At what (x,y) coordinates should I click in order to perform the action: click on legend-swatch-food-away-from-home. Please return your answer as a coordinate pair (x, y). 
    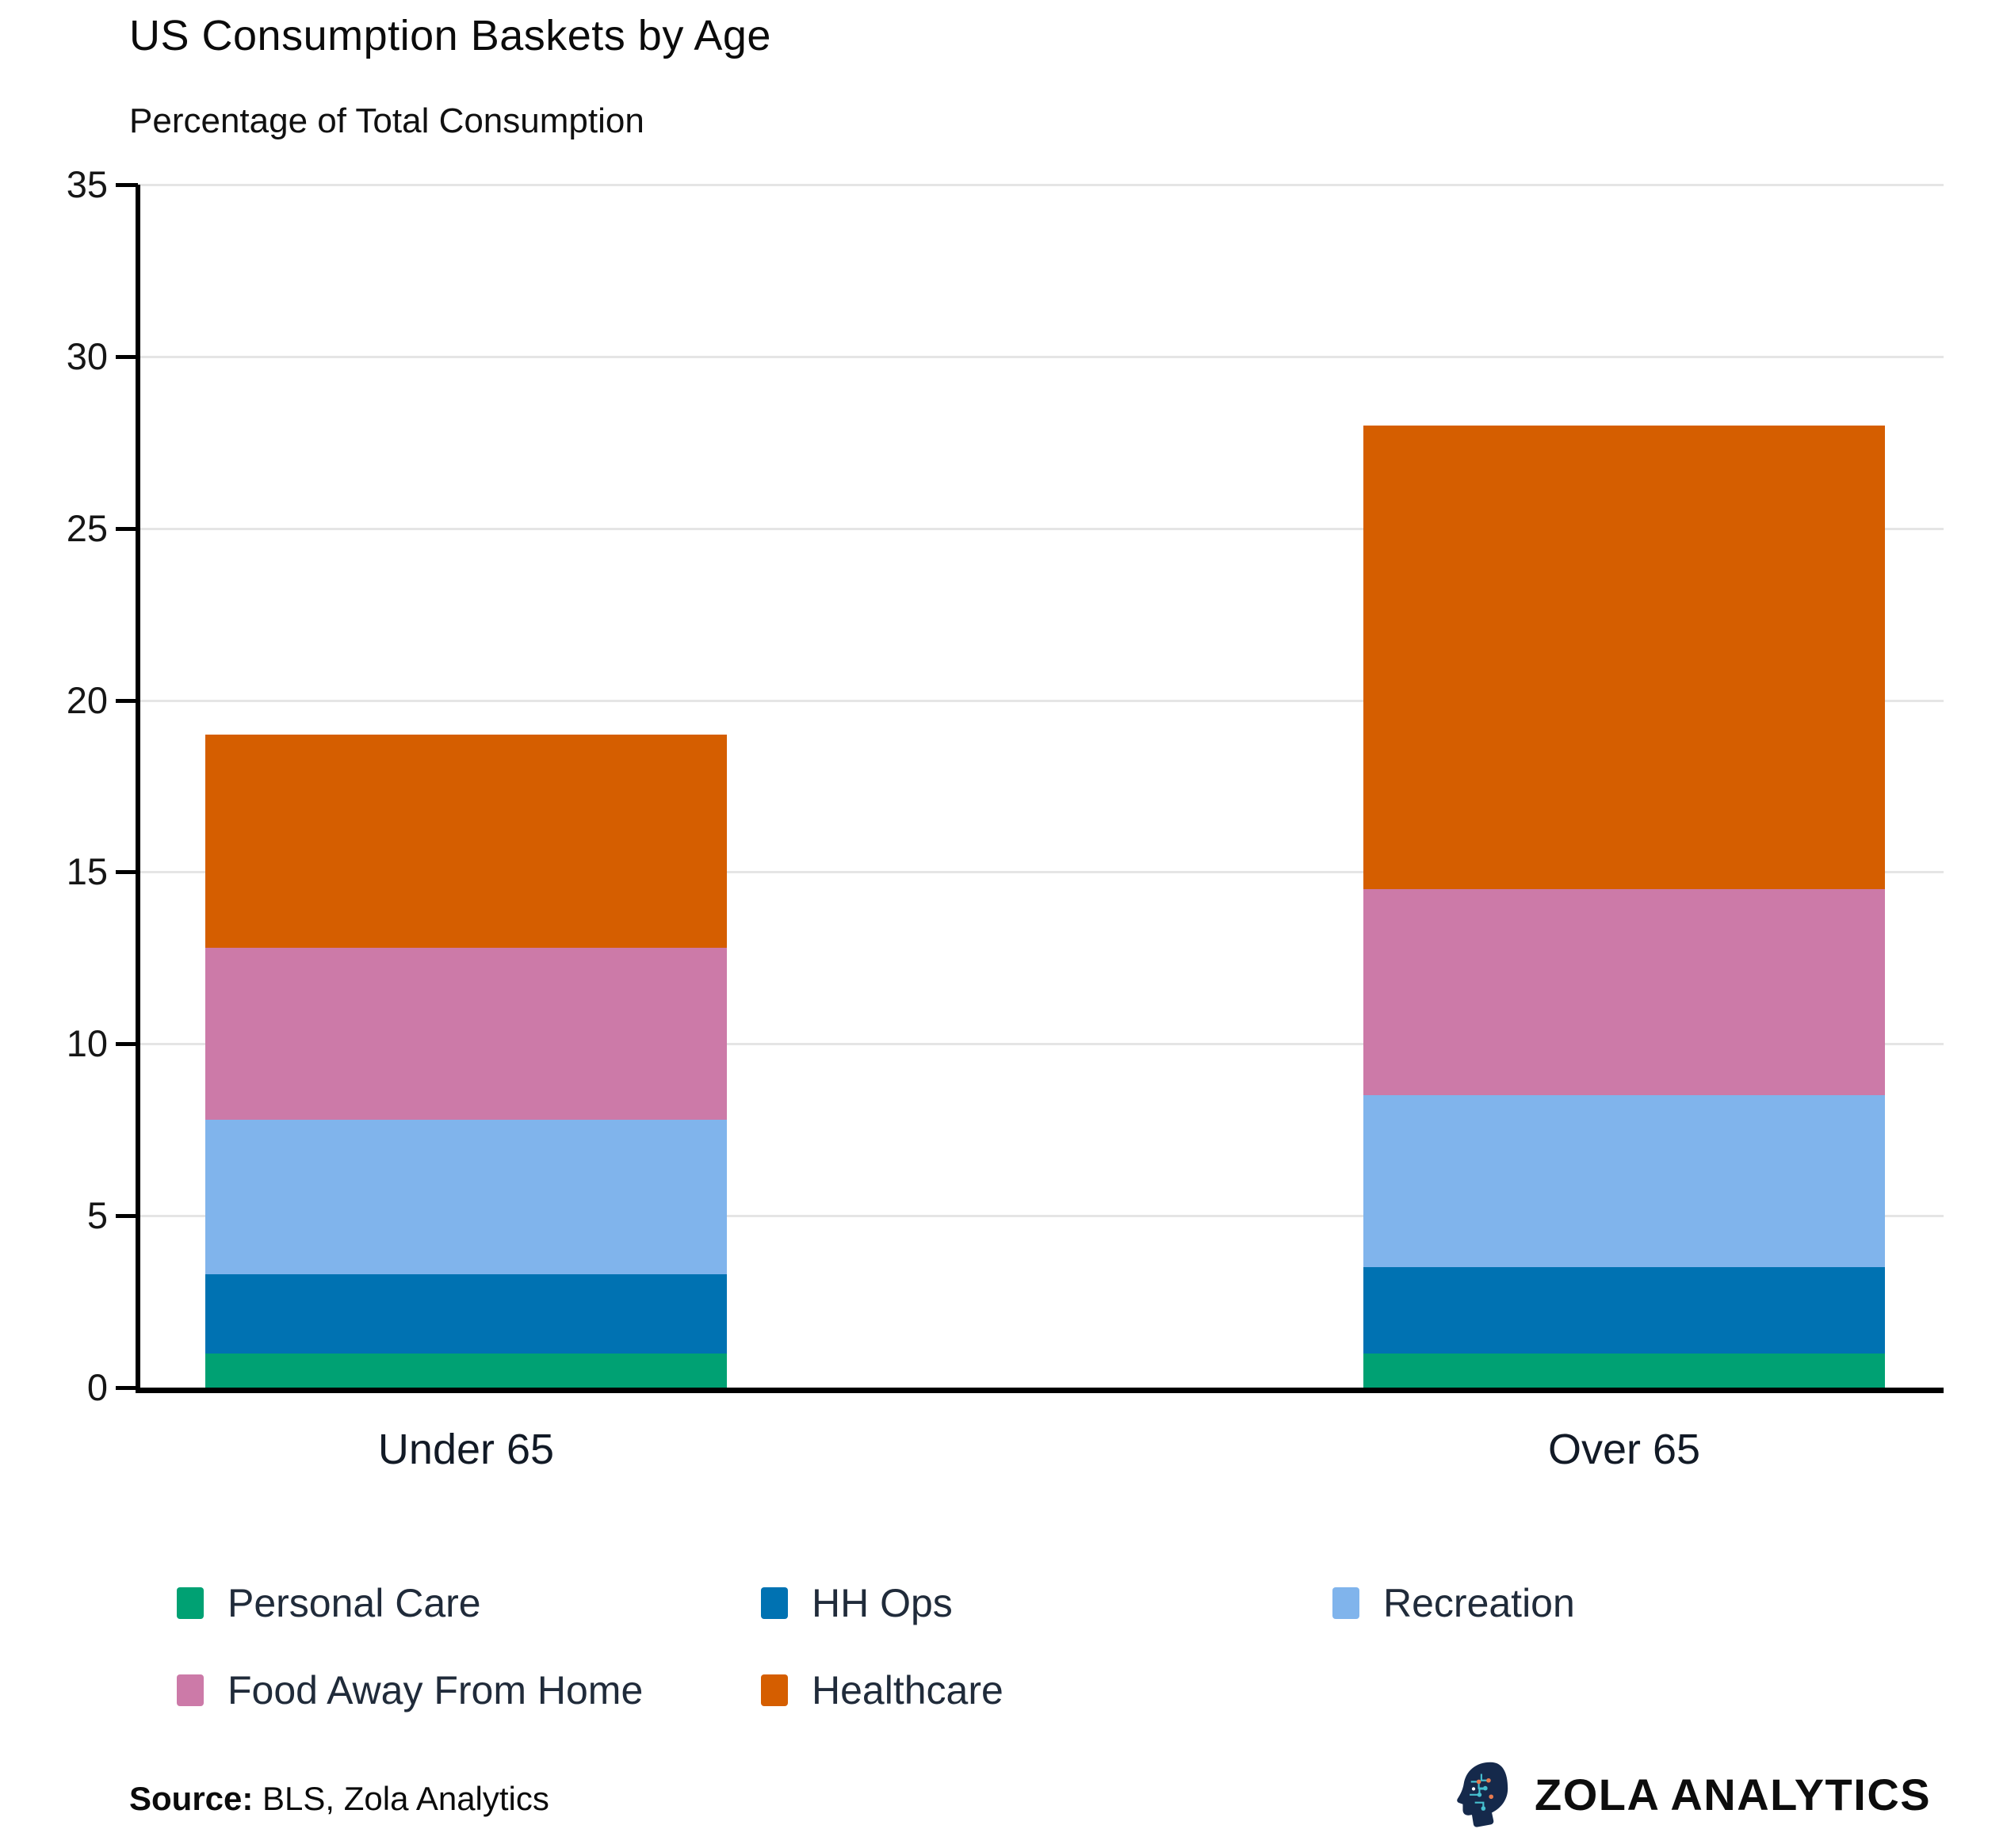
    Looking at the image, I should click on (190, 1690).